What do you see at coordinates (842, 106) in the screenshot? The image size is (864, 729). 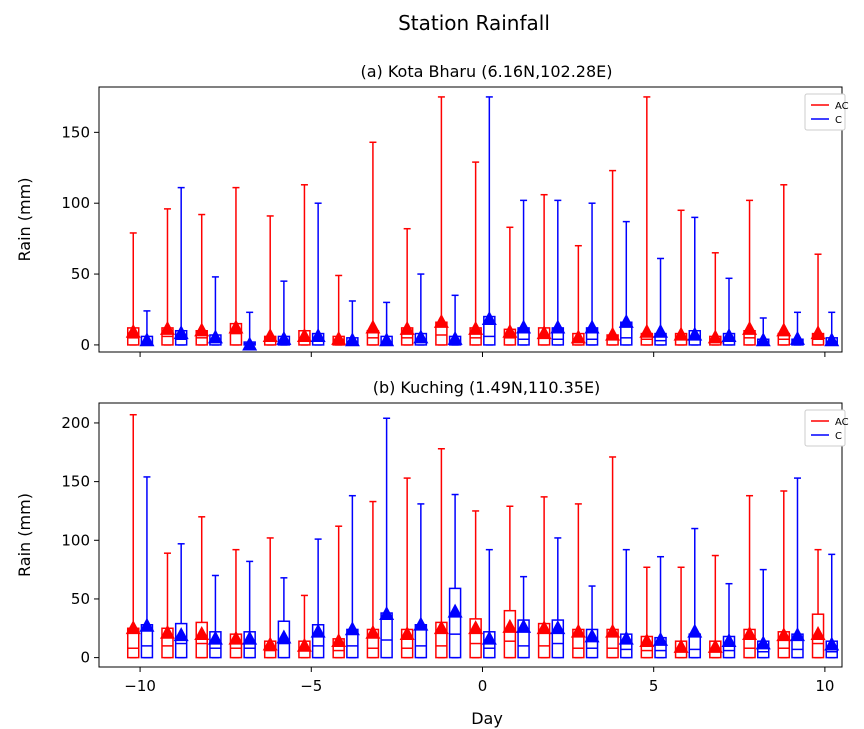 I see `legend-label-ac: AC` at bounding box center [842, 106].